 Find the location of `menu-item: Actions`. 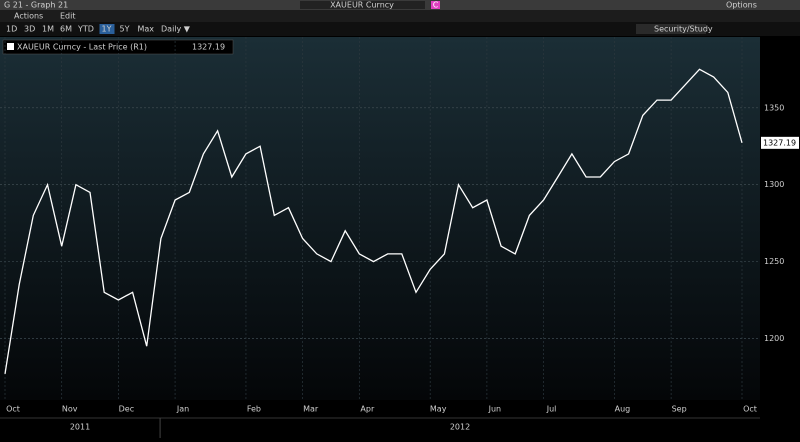

menu-item: Actions is located at coordinates (28, 16).